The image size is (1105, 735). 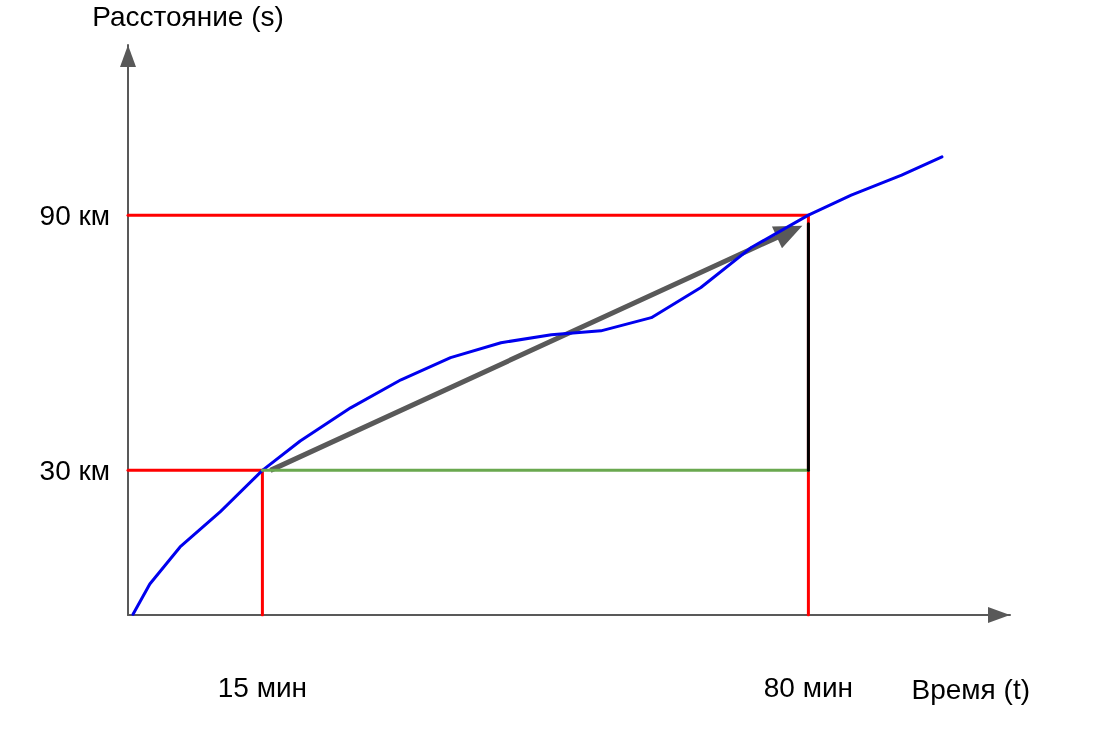 What do you see at coordinates (970, 689) in the screenshot?
I see `x-axis-title: Время (t)` at bounding box center [970, 689].